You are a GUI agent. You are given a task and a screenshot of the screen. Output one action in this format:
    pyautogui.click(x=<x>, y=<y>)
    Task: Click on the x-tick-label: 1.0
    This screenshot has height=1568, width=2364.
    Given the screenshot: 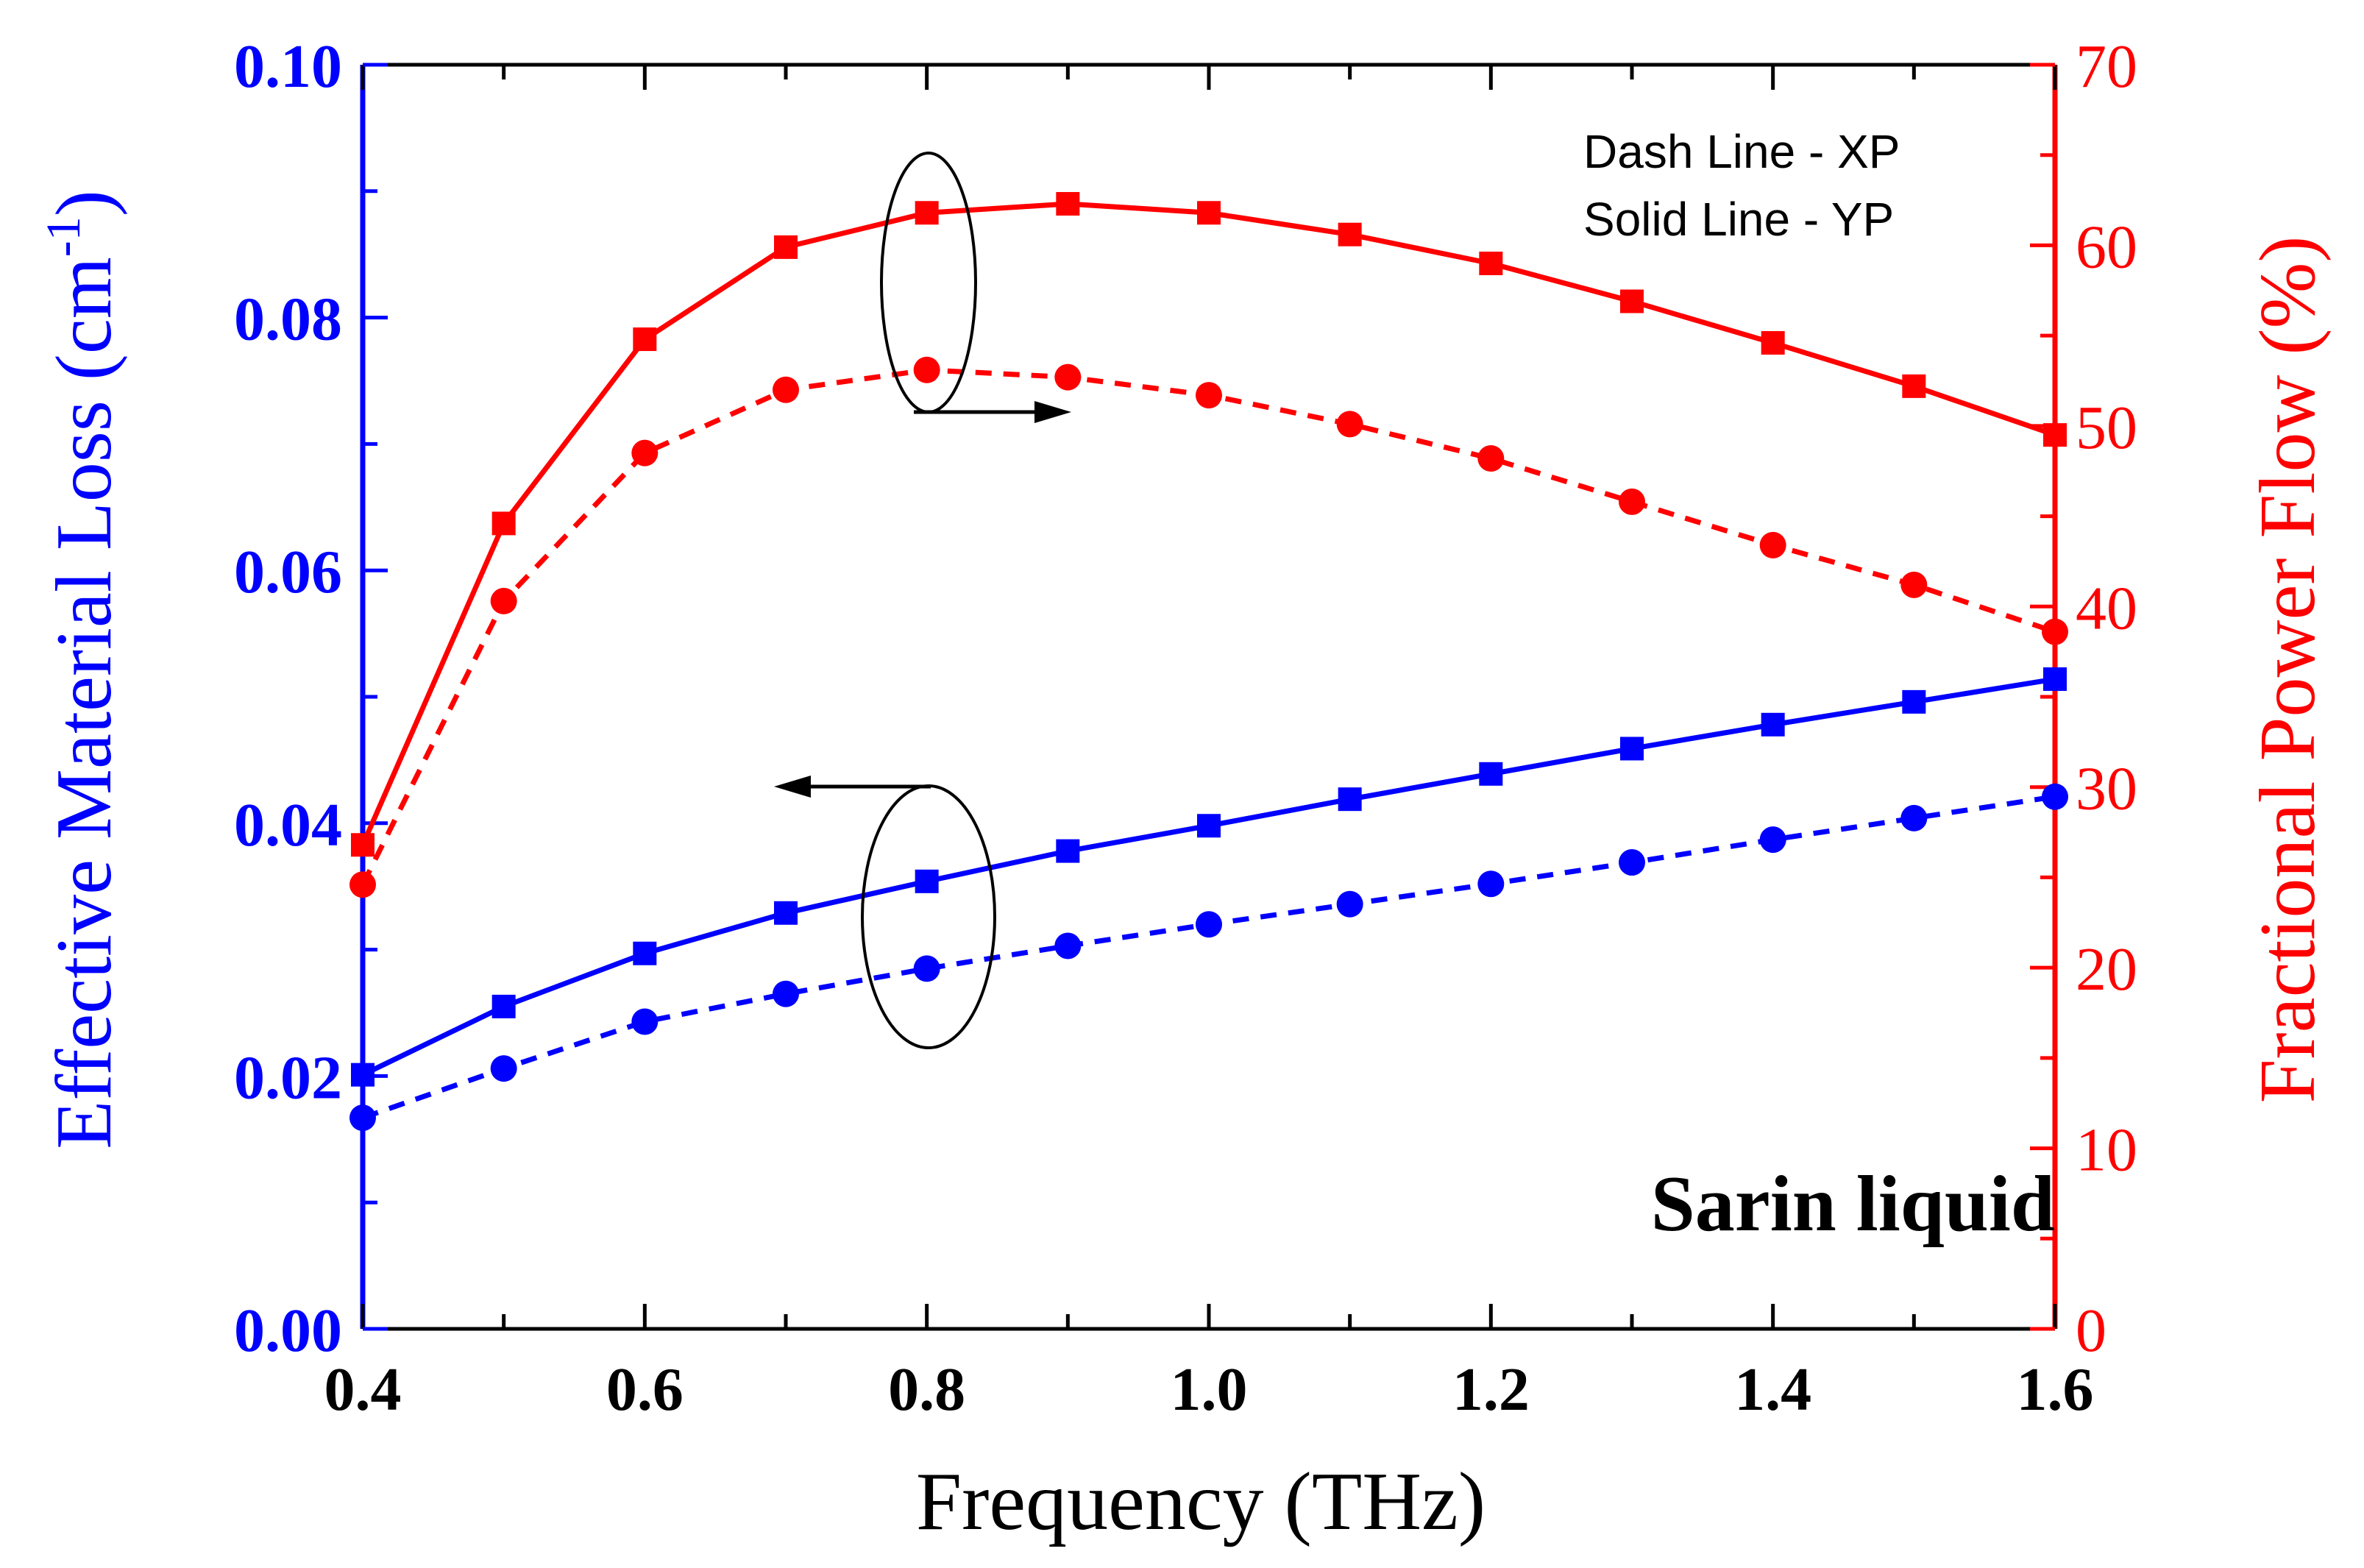 What is the action you would take?
    pyautogui.click(x=1210, y=1389)
    